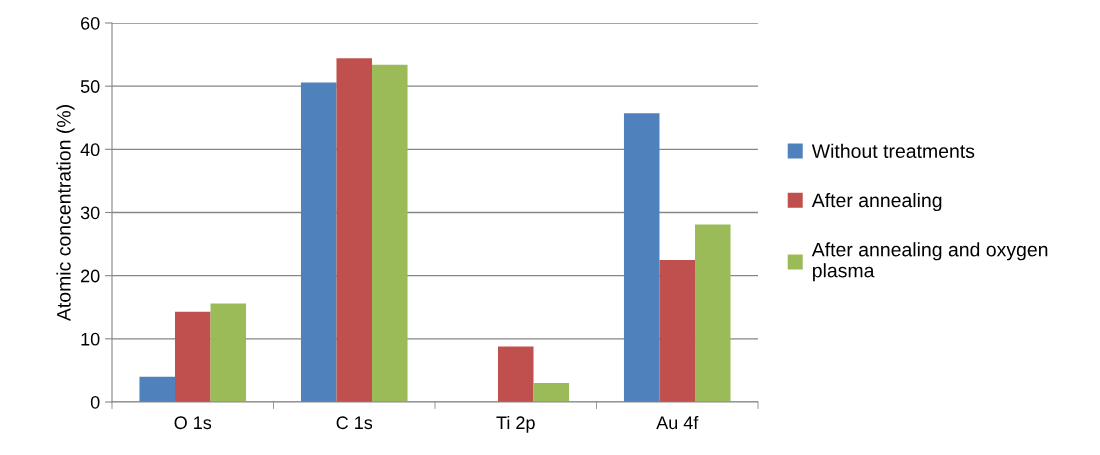  I want to click on legend-label: After annealing, so click(876, 202).